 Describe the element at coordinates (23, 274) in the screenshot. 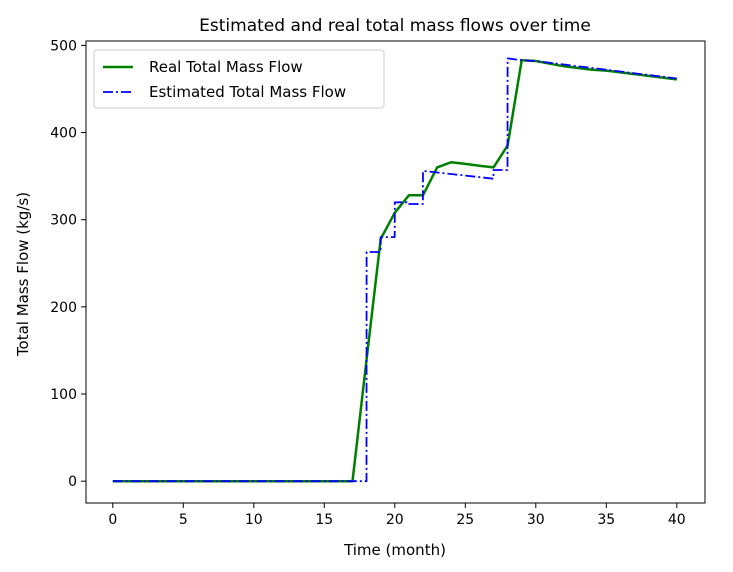

I see `y-axis-label: Total Mass Flow (kg/s)` at that location.